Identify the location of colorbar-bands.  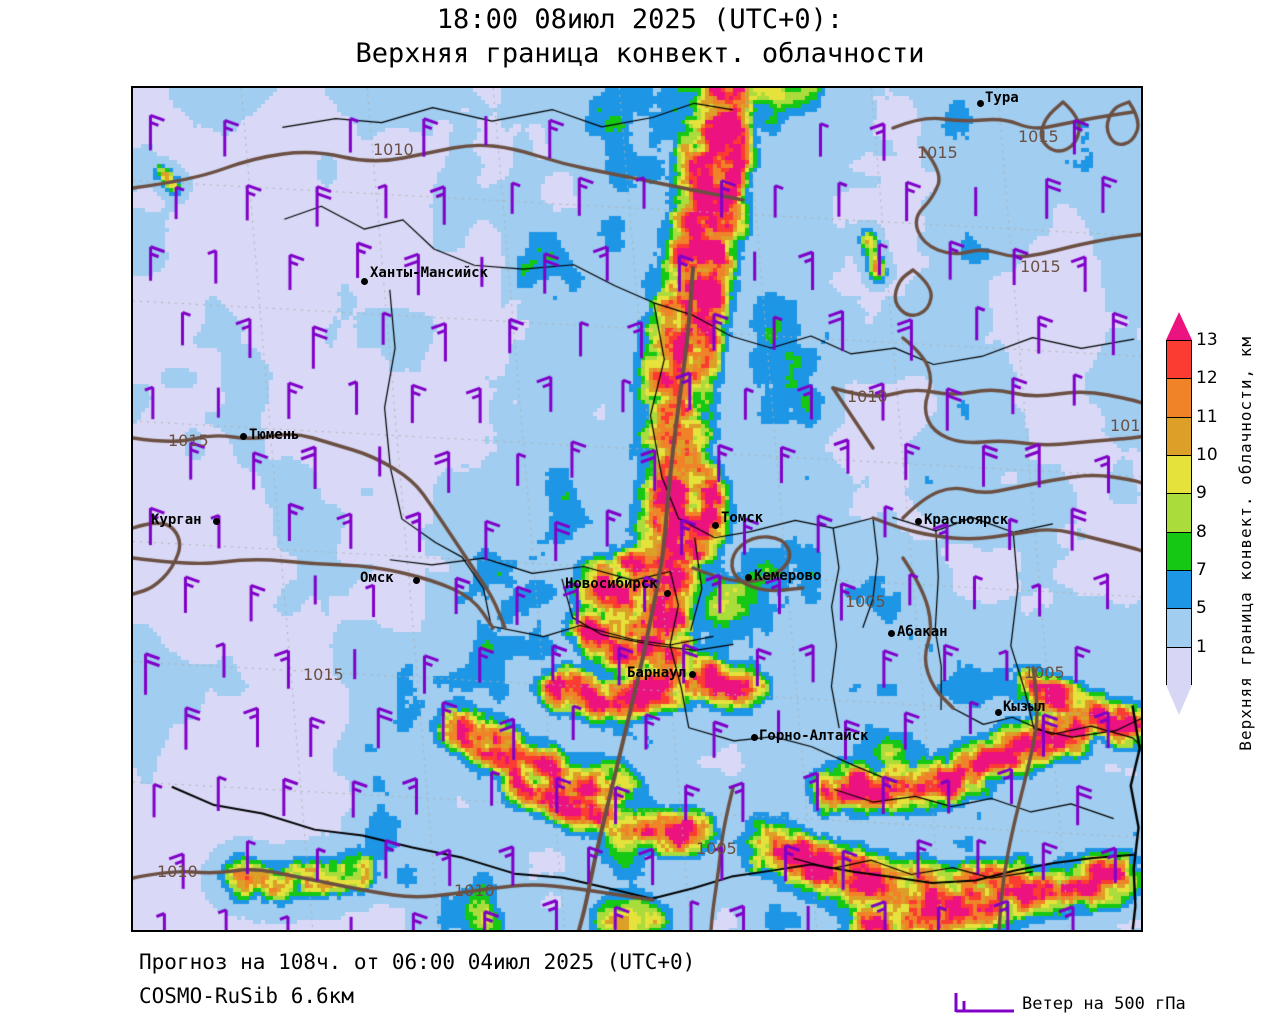
(1179, 513).